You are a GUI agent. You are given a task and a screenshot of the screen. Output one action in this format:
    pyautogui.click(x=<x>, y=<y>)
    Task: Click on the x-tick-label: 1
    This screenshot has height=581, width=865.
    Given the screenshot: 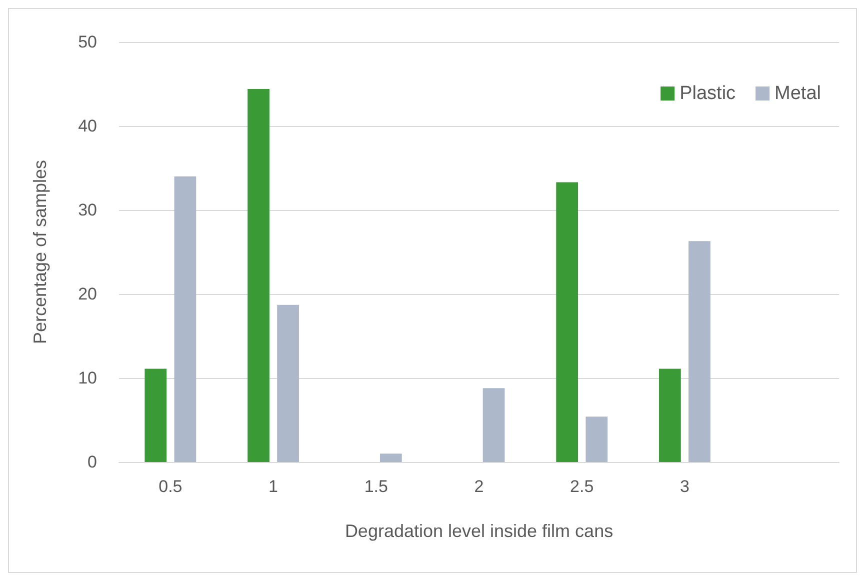 What is the action you would take?
    pyautogui.click(x=273, y=486)
    